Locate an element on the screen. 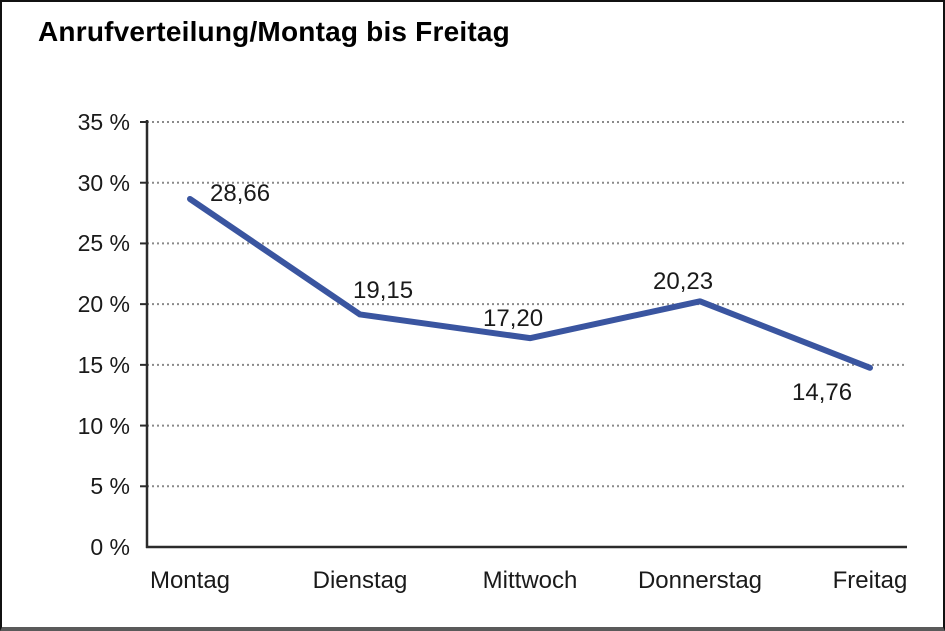 Image resolution: width=945 pixels, height=631 pixels. data-point-value-label: 20,23 is located at coordinates (683, 281).